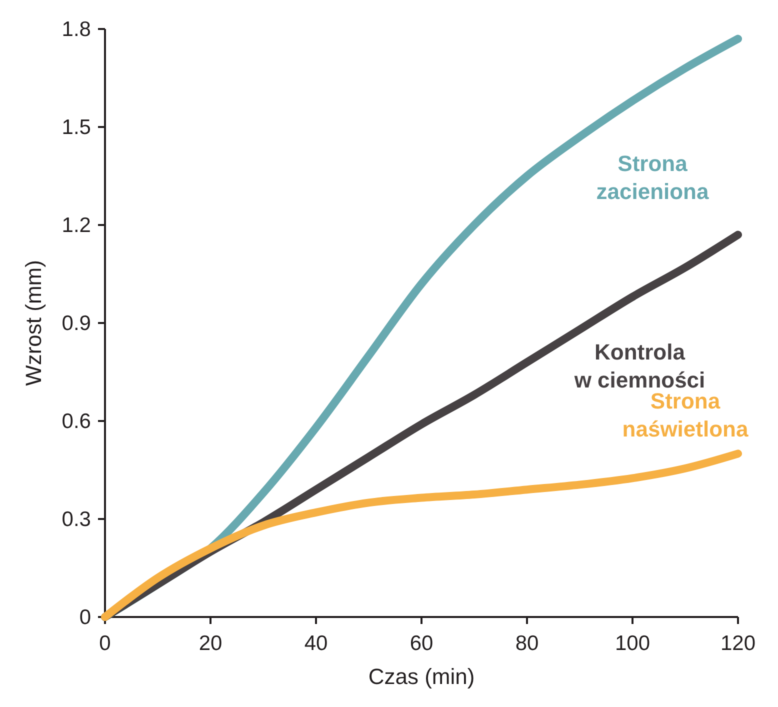  What do you see at coordinates (76, 421) in the screenshot?
I see `y-tick-label: 0.6` at bounding box center [76, 421].